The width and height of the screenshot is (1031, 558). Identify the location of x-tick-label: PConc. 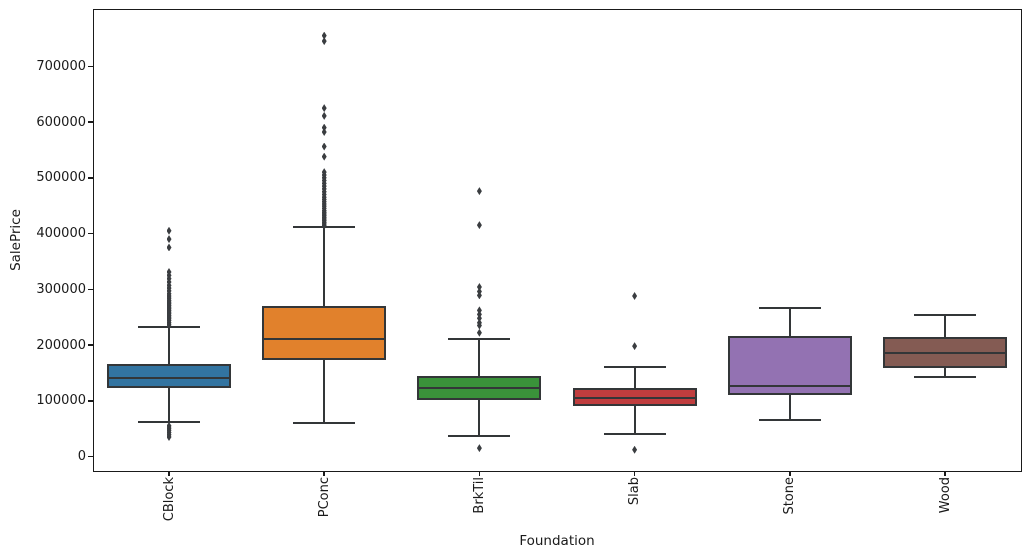
(324, 497).